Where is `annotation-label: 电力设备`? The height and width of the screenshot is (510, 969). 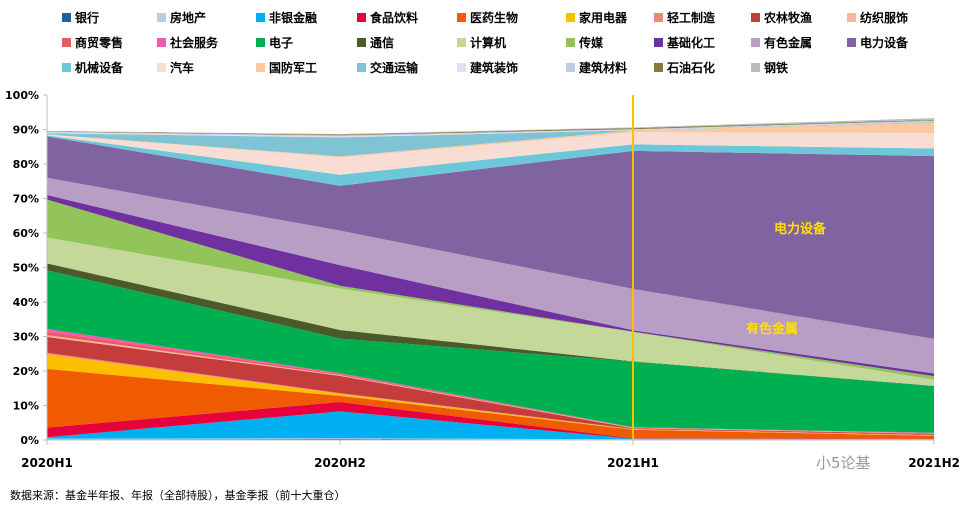 annotation-label: 电力设备 is located at coordinates (800, 229).